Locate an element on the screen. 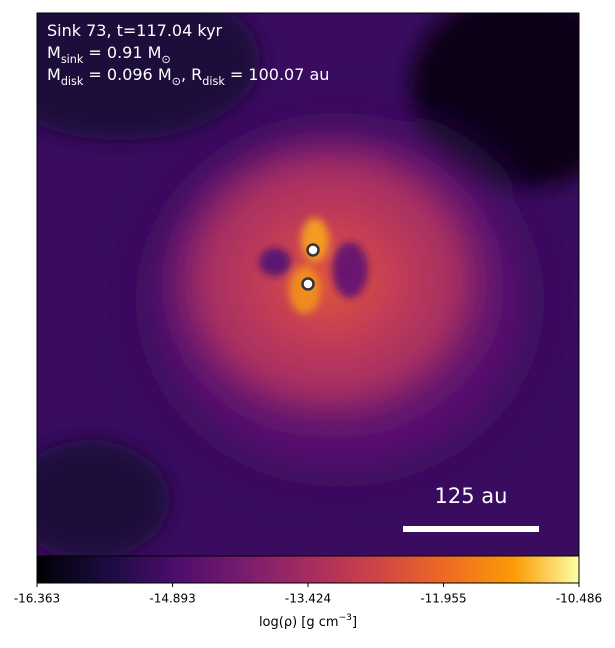 The height and width of the screenshot is (648, 615). x-tick-label: -14.893 is located at coordinates (172, 599).